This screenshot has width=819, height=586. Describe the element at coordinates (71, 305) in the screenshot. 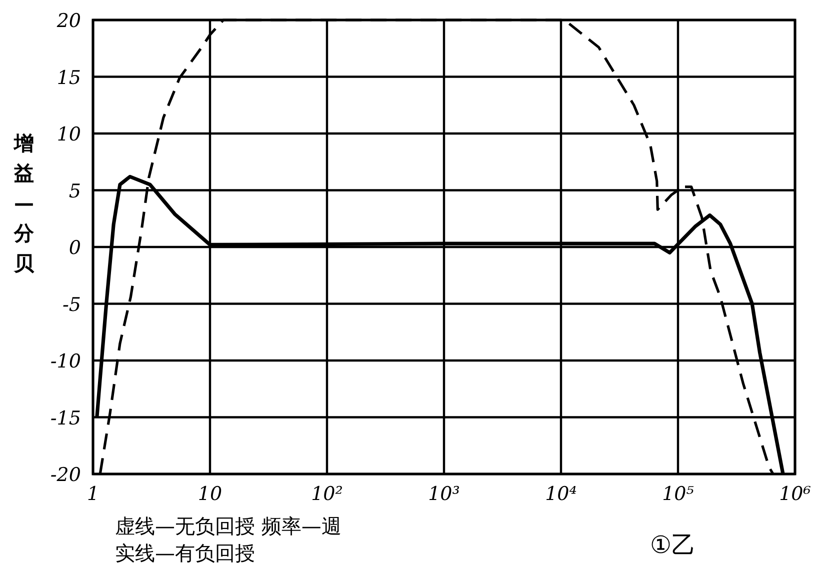

I see `y-tick-label: -5` at that location.